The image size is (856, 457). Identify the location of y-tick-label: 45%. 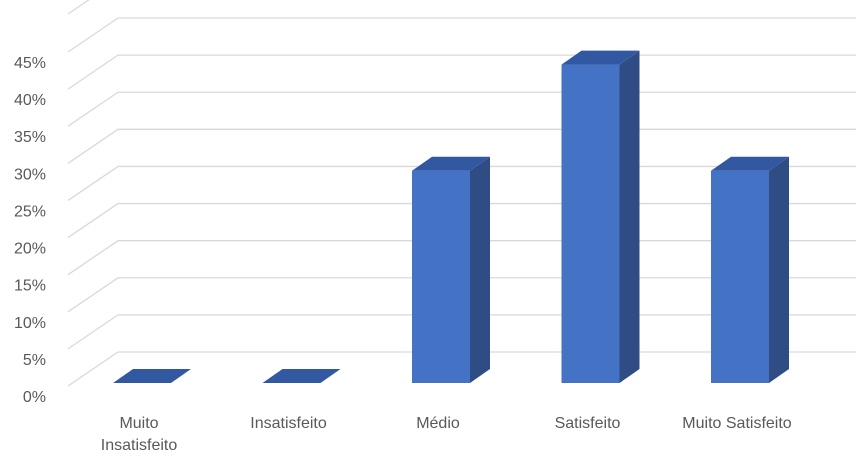
(30, 63).